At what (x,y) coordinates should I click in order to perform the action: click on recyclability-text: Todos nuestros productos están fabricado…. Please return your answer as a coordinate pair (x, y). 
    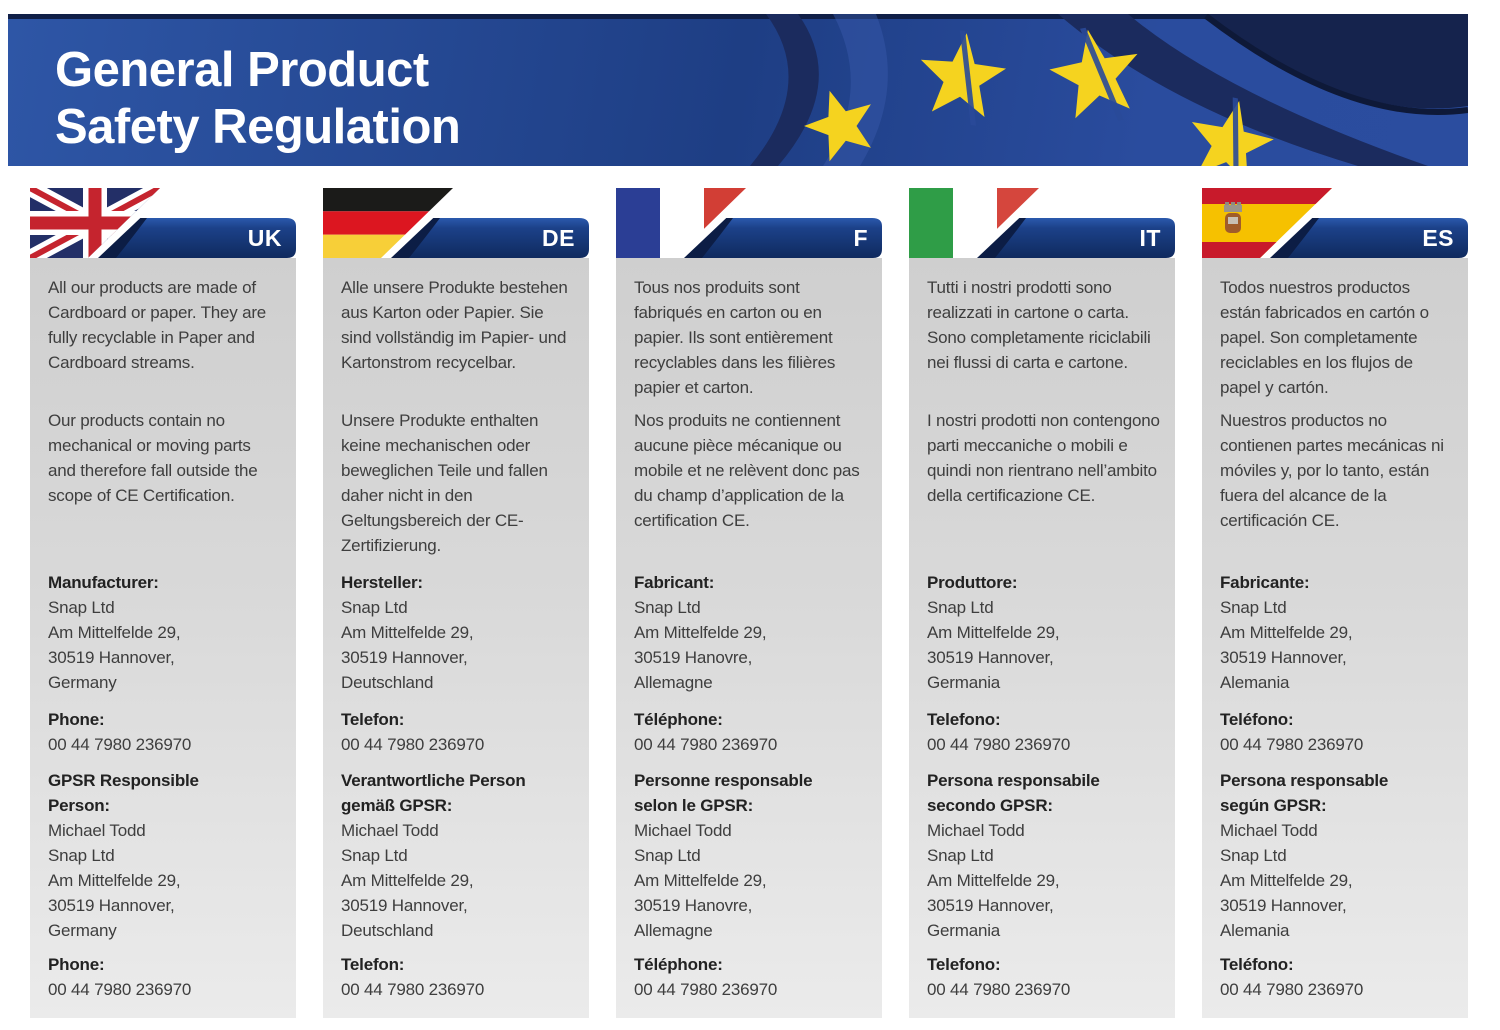
    Looking at the image, I should click on (1324, 337).